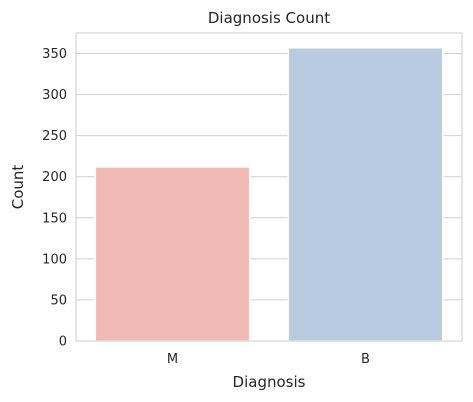 Image resolution: width=473 pixels, height=402 pixels. Describe the element at coordinates (58, 300) in the screenshot. I see `y-tick-label: 50` at that location.